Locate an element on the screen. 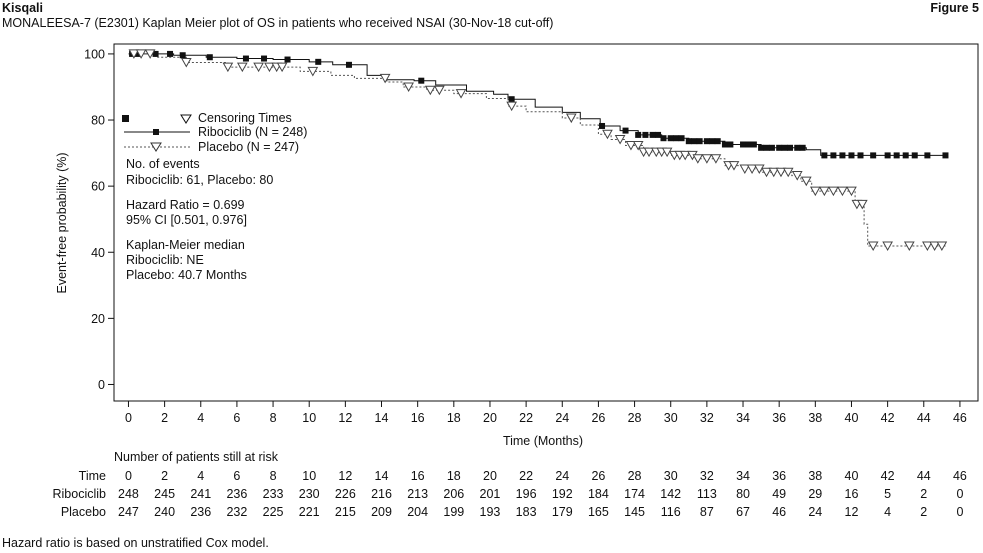 The image size is (983, 553). legend-censoring-label: Censoring Times is located at coordinates (245, 118).